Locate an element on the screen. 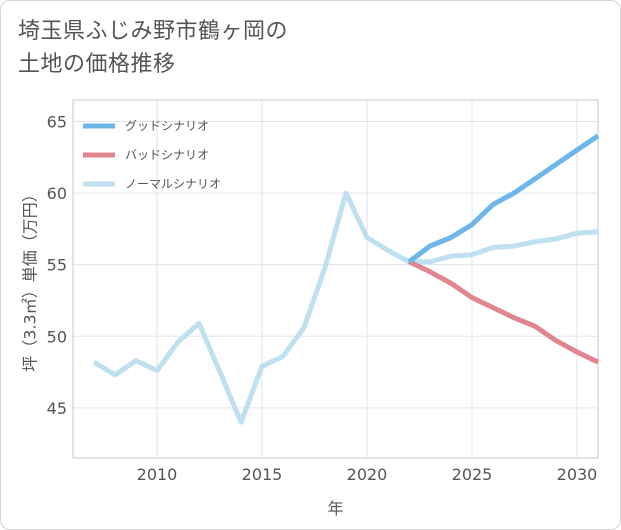  y-tick-label: 50 is located at coordinates (57, 336).